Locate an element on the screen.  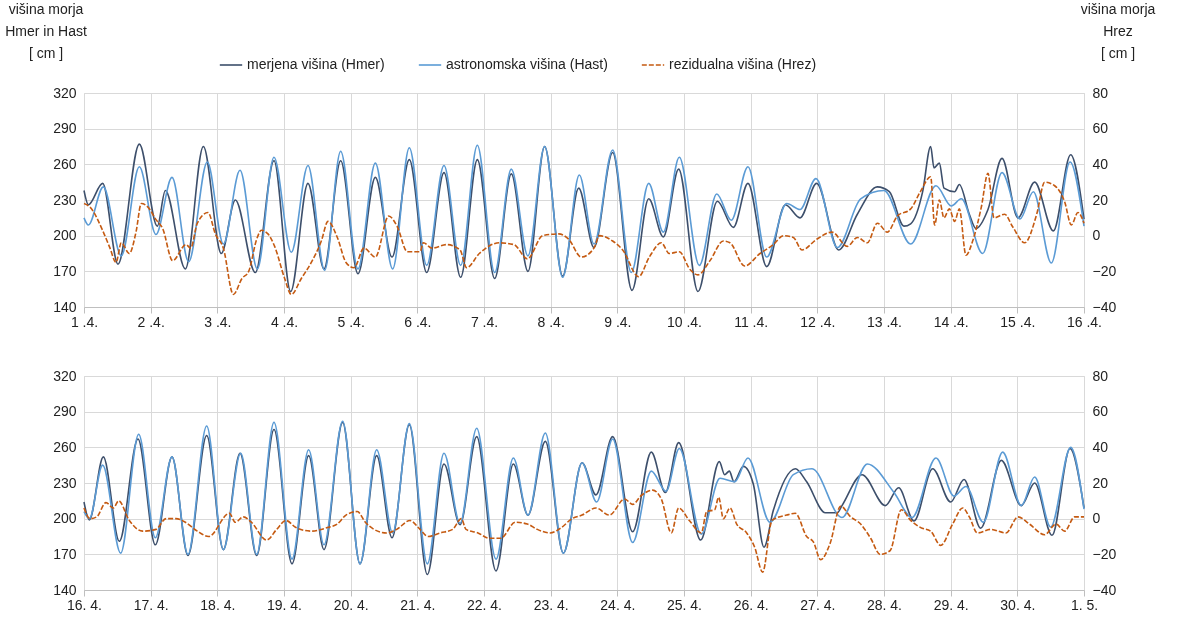
x-tick-label: 10 .4. is located at coordinates (684, 321).